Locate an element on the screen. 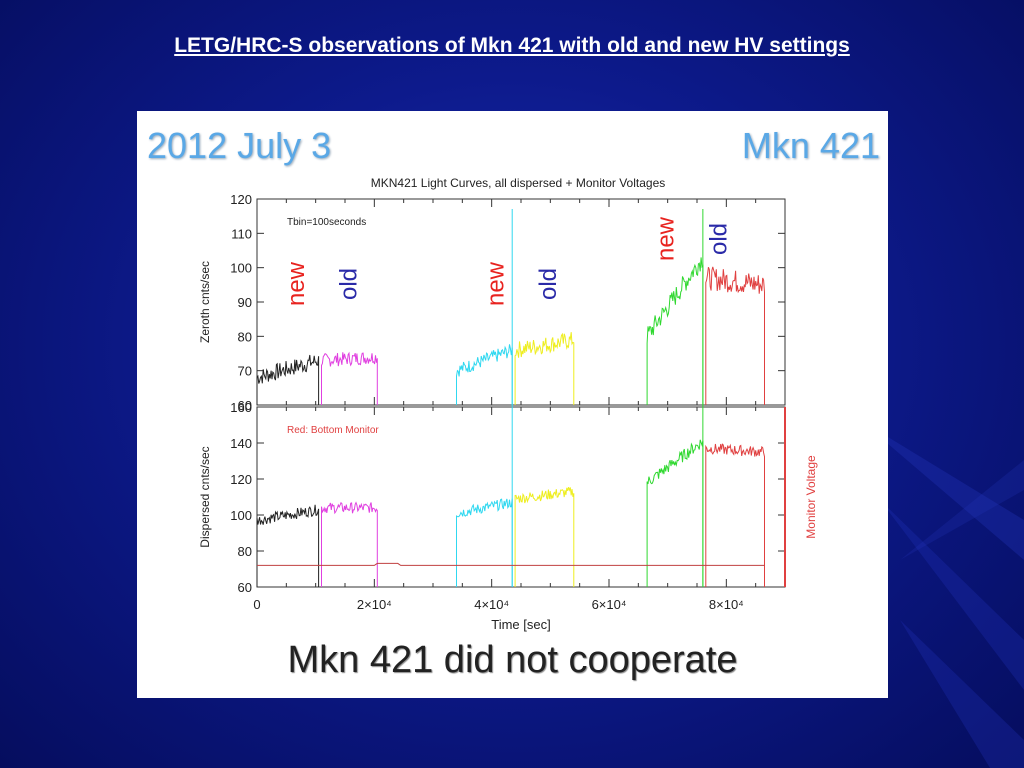  x-axis-label: Time [sec] is located at coordinates (520, 624).